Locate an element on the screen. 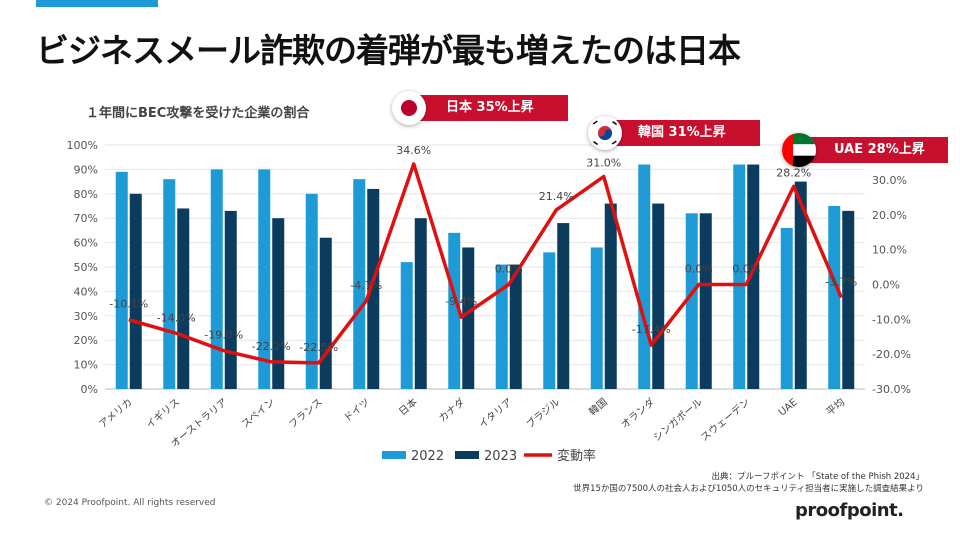 The height and width of the screenshot is (540, 960). japan-flag-icon is located at coordinates (409, 108).